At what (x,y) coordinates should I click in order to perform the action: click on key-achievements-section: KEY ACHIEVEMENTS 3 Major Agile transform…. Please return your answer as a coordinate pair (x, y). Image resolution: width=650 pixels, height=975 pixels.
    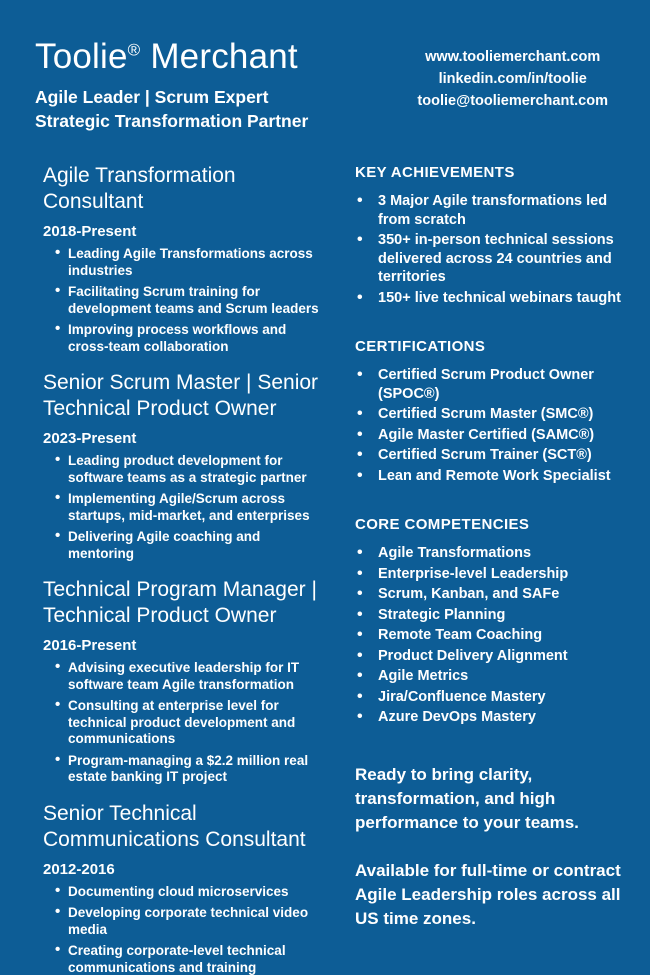
    Looking at the image, I should click on (488, 235).